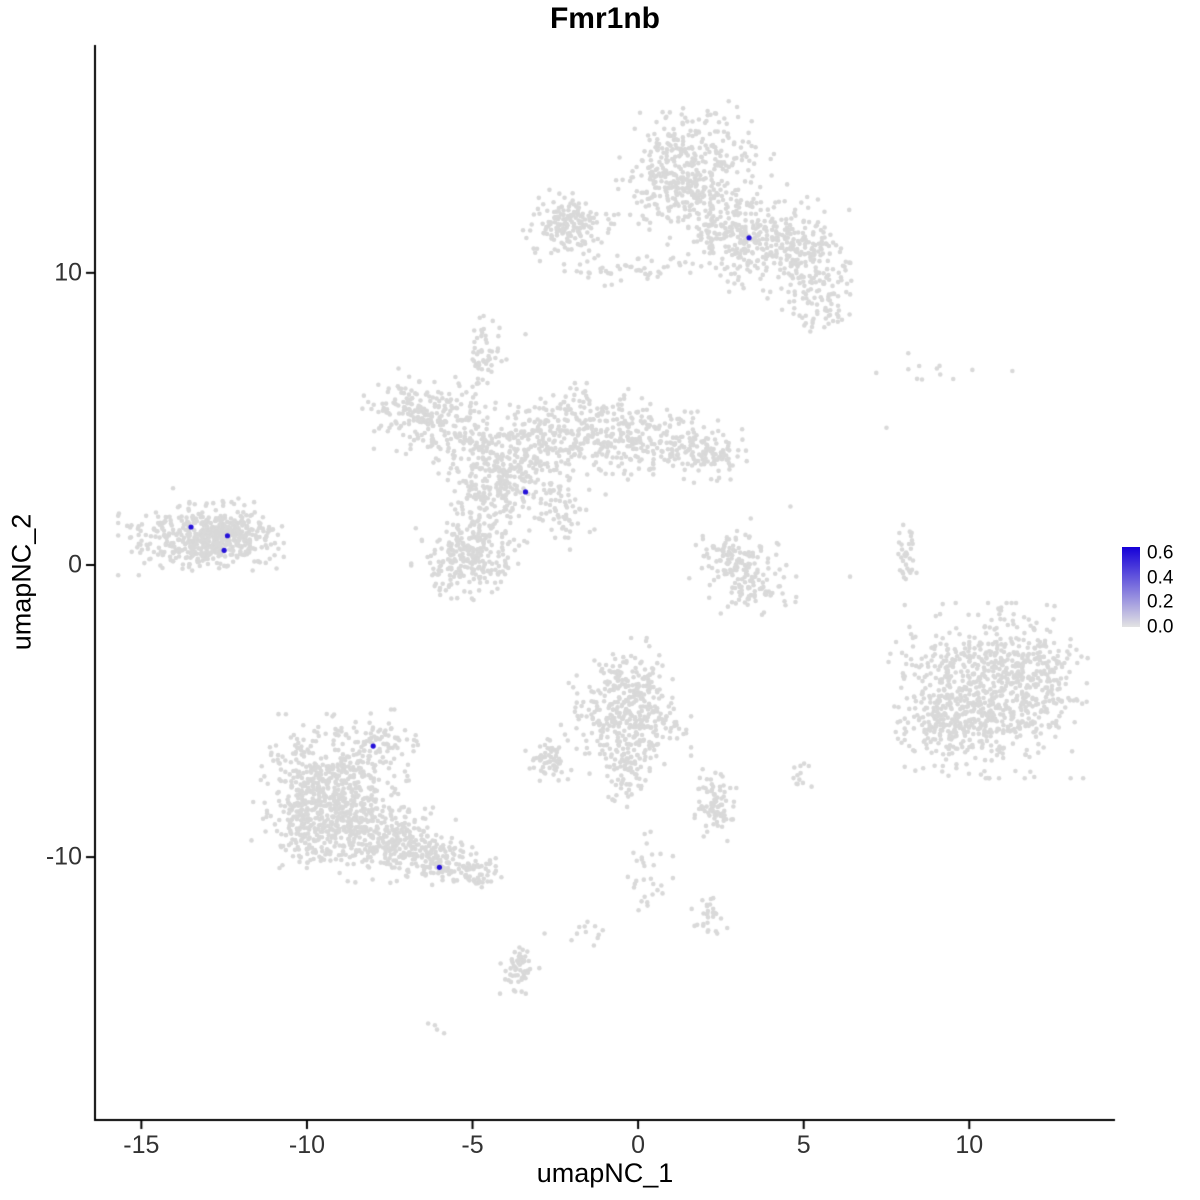 This screenshot has width=1200, height=1200. I want to click on colorbar-tick-label: 0.0, so click(1160, 627).